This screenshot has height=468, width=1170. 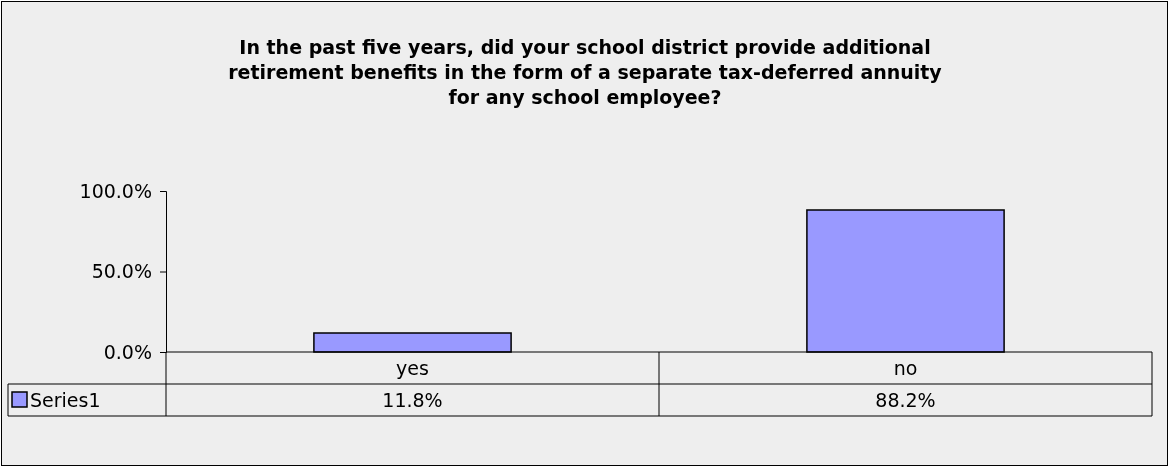 What do you see at coordinates (905, 368) in the screenshot?
I see `x-tick-label: no` at bounding box center [905, 368].